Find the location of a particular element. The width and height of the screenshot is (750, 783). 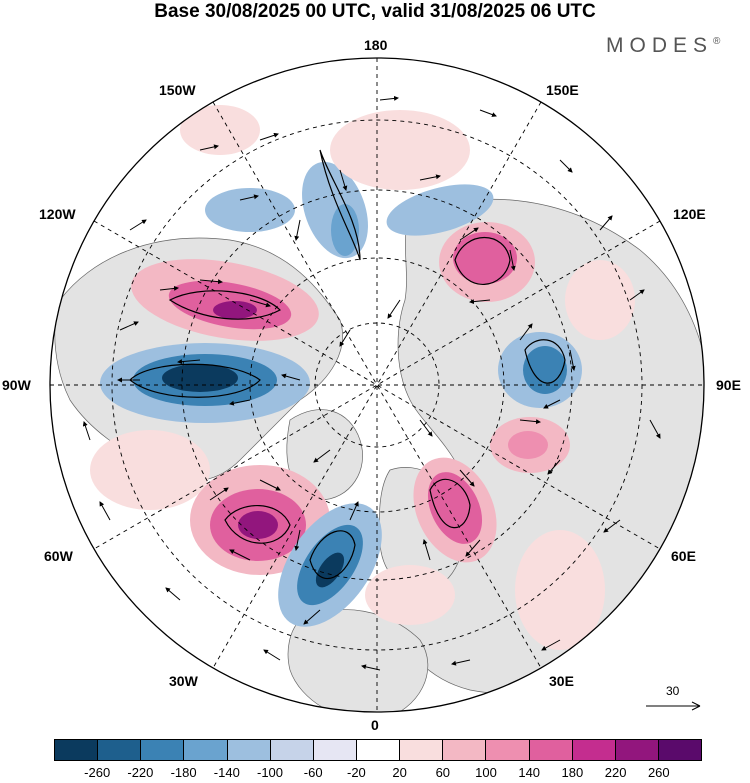

colorbar-label: 180 is located at coordinates (572, 772).